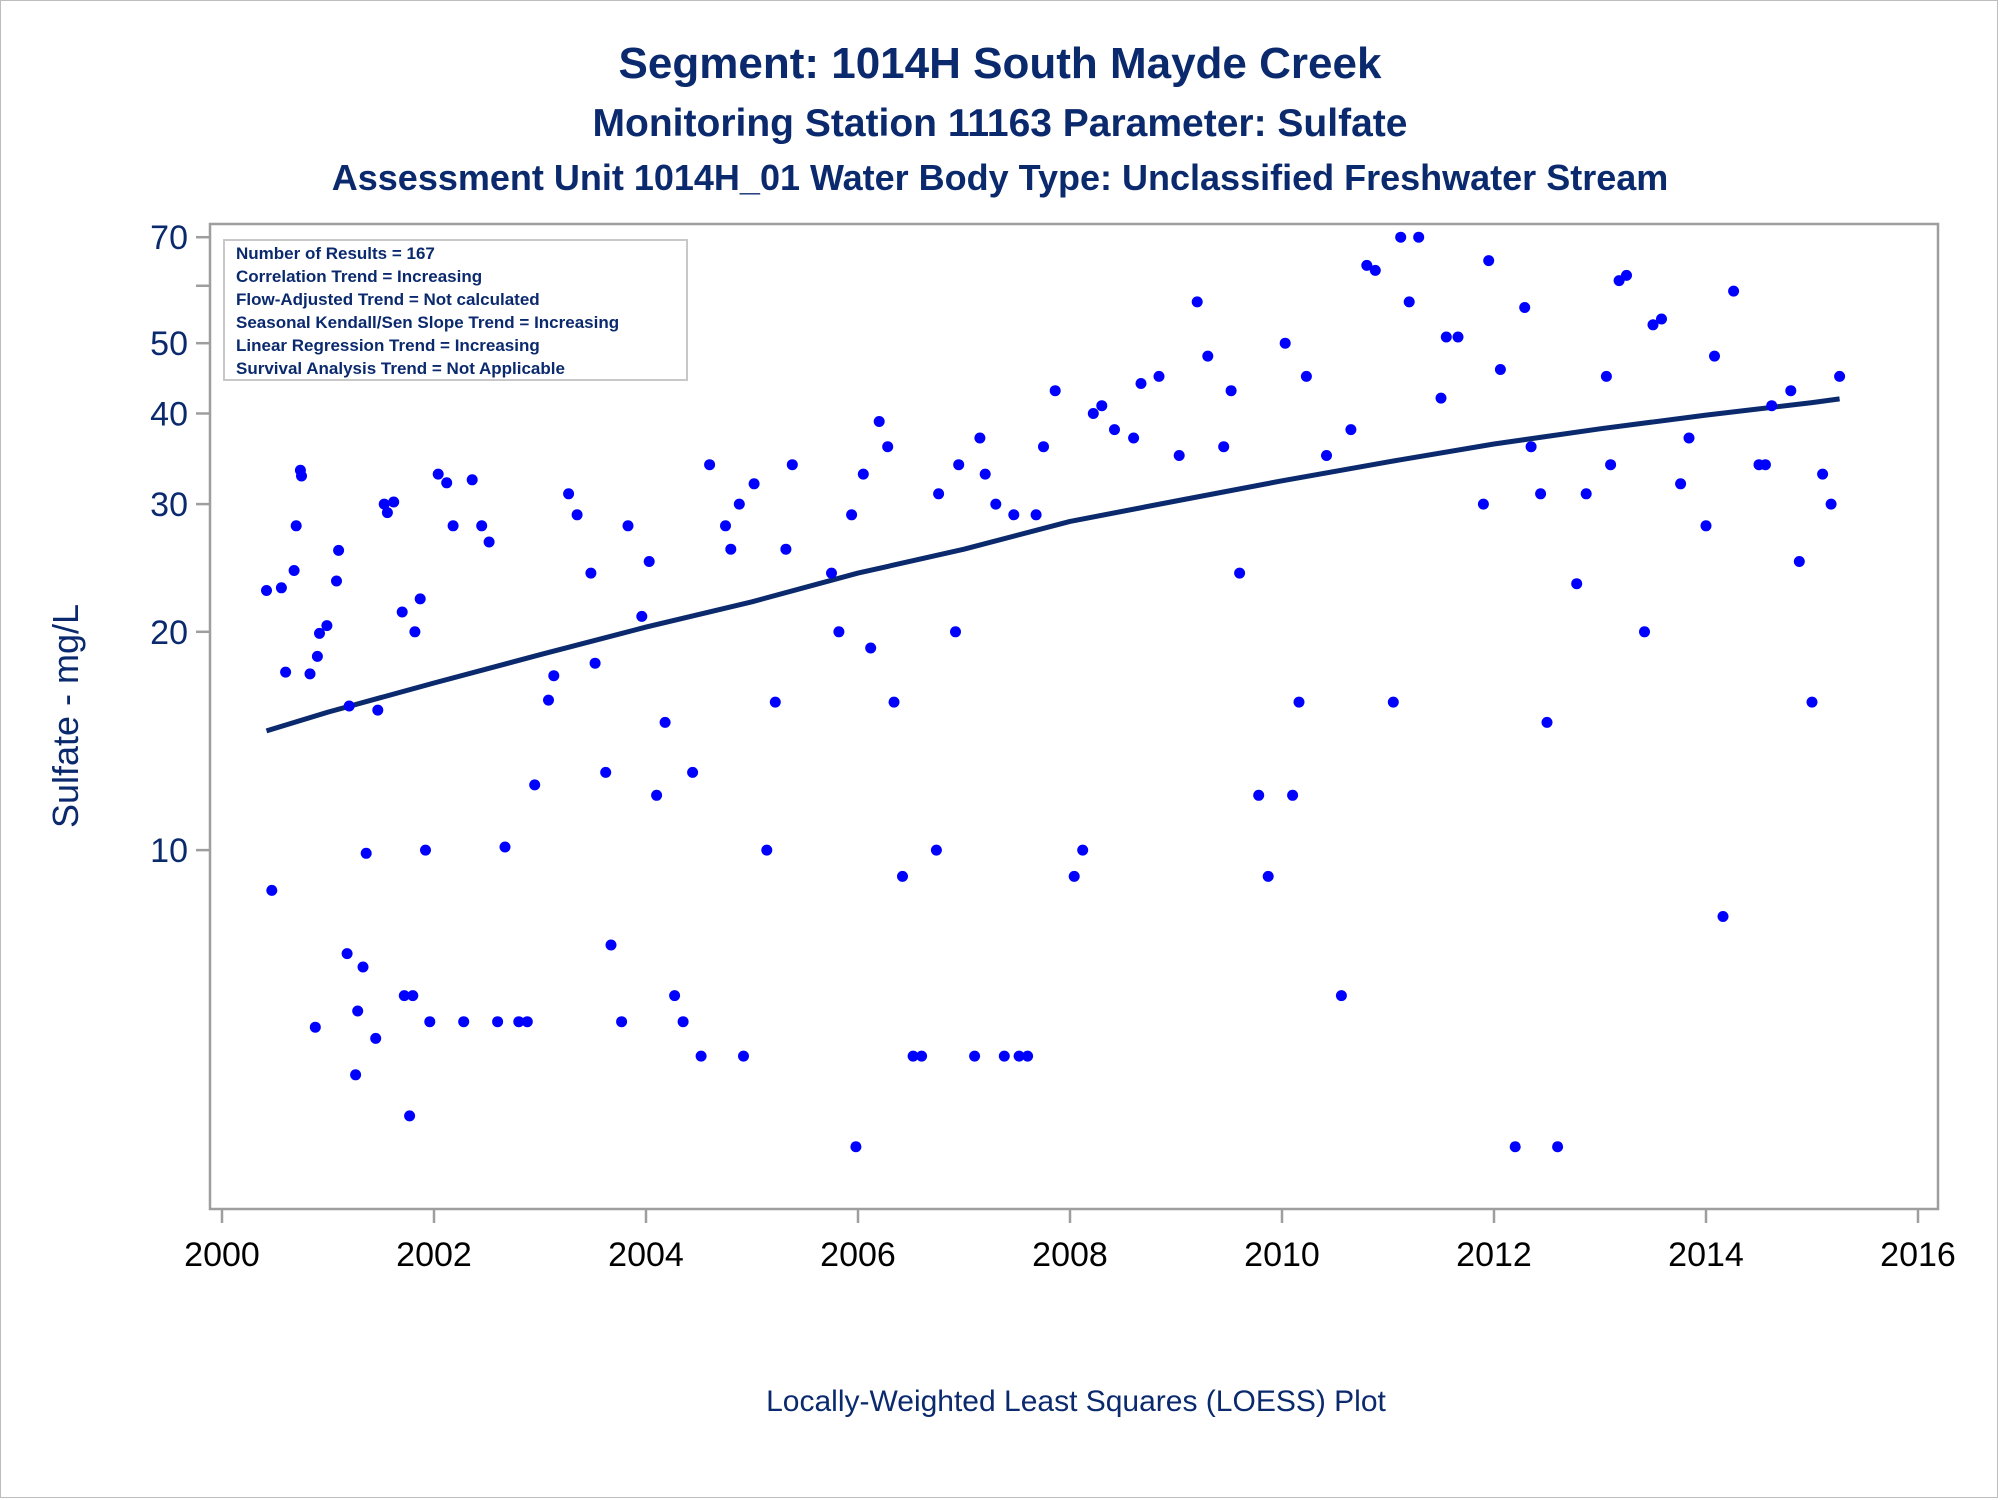  What do you see at coordinates (169, 238) in the screenshot?
I see `y-tick-label: 70` at bounding box center [169, 238].